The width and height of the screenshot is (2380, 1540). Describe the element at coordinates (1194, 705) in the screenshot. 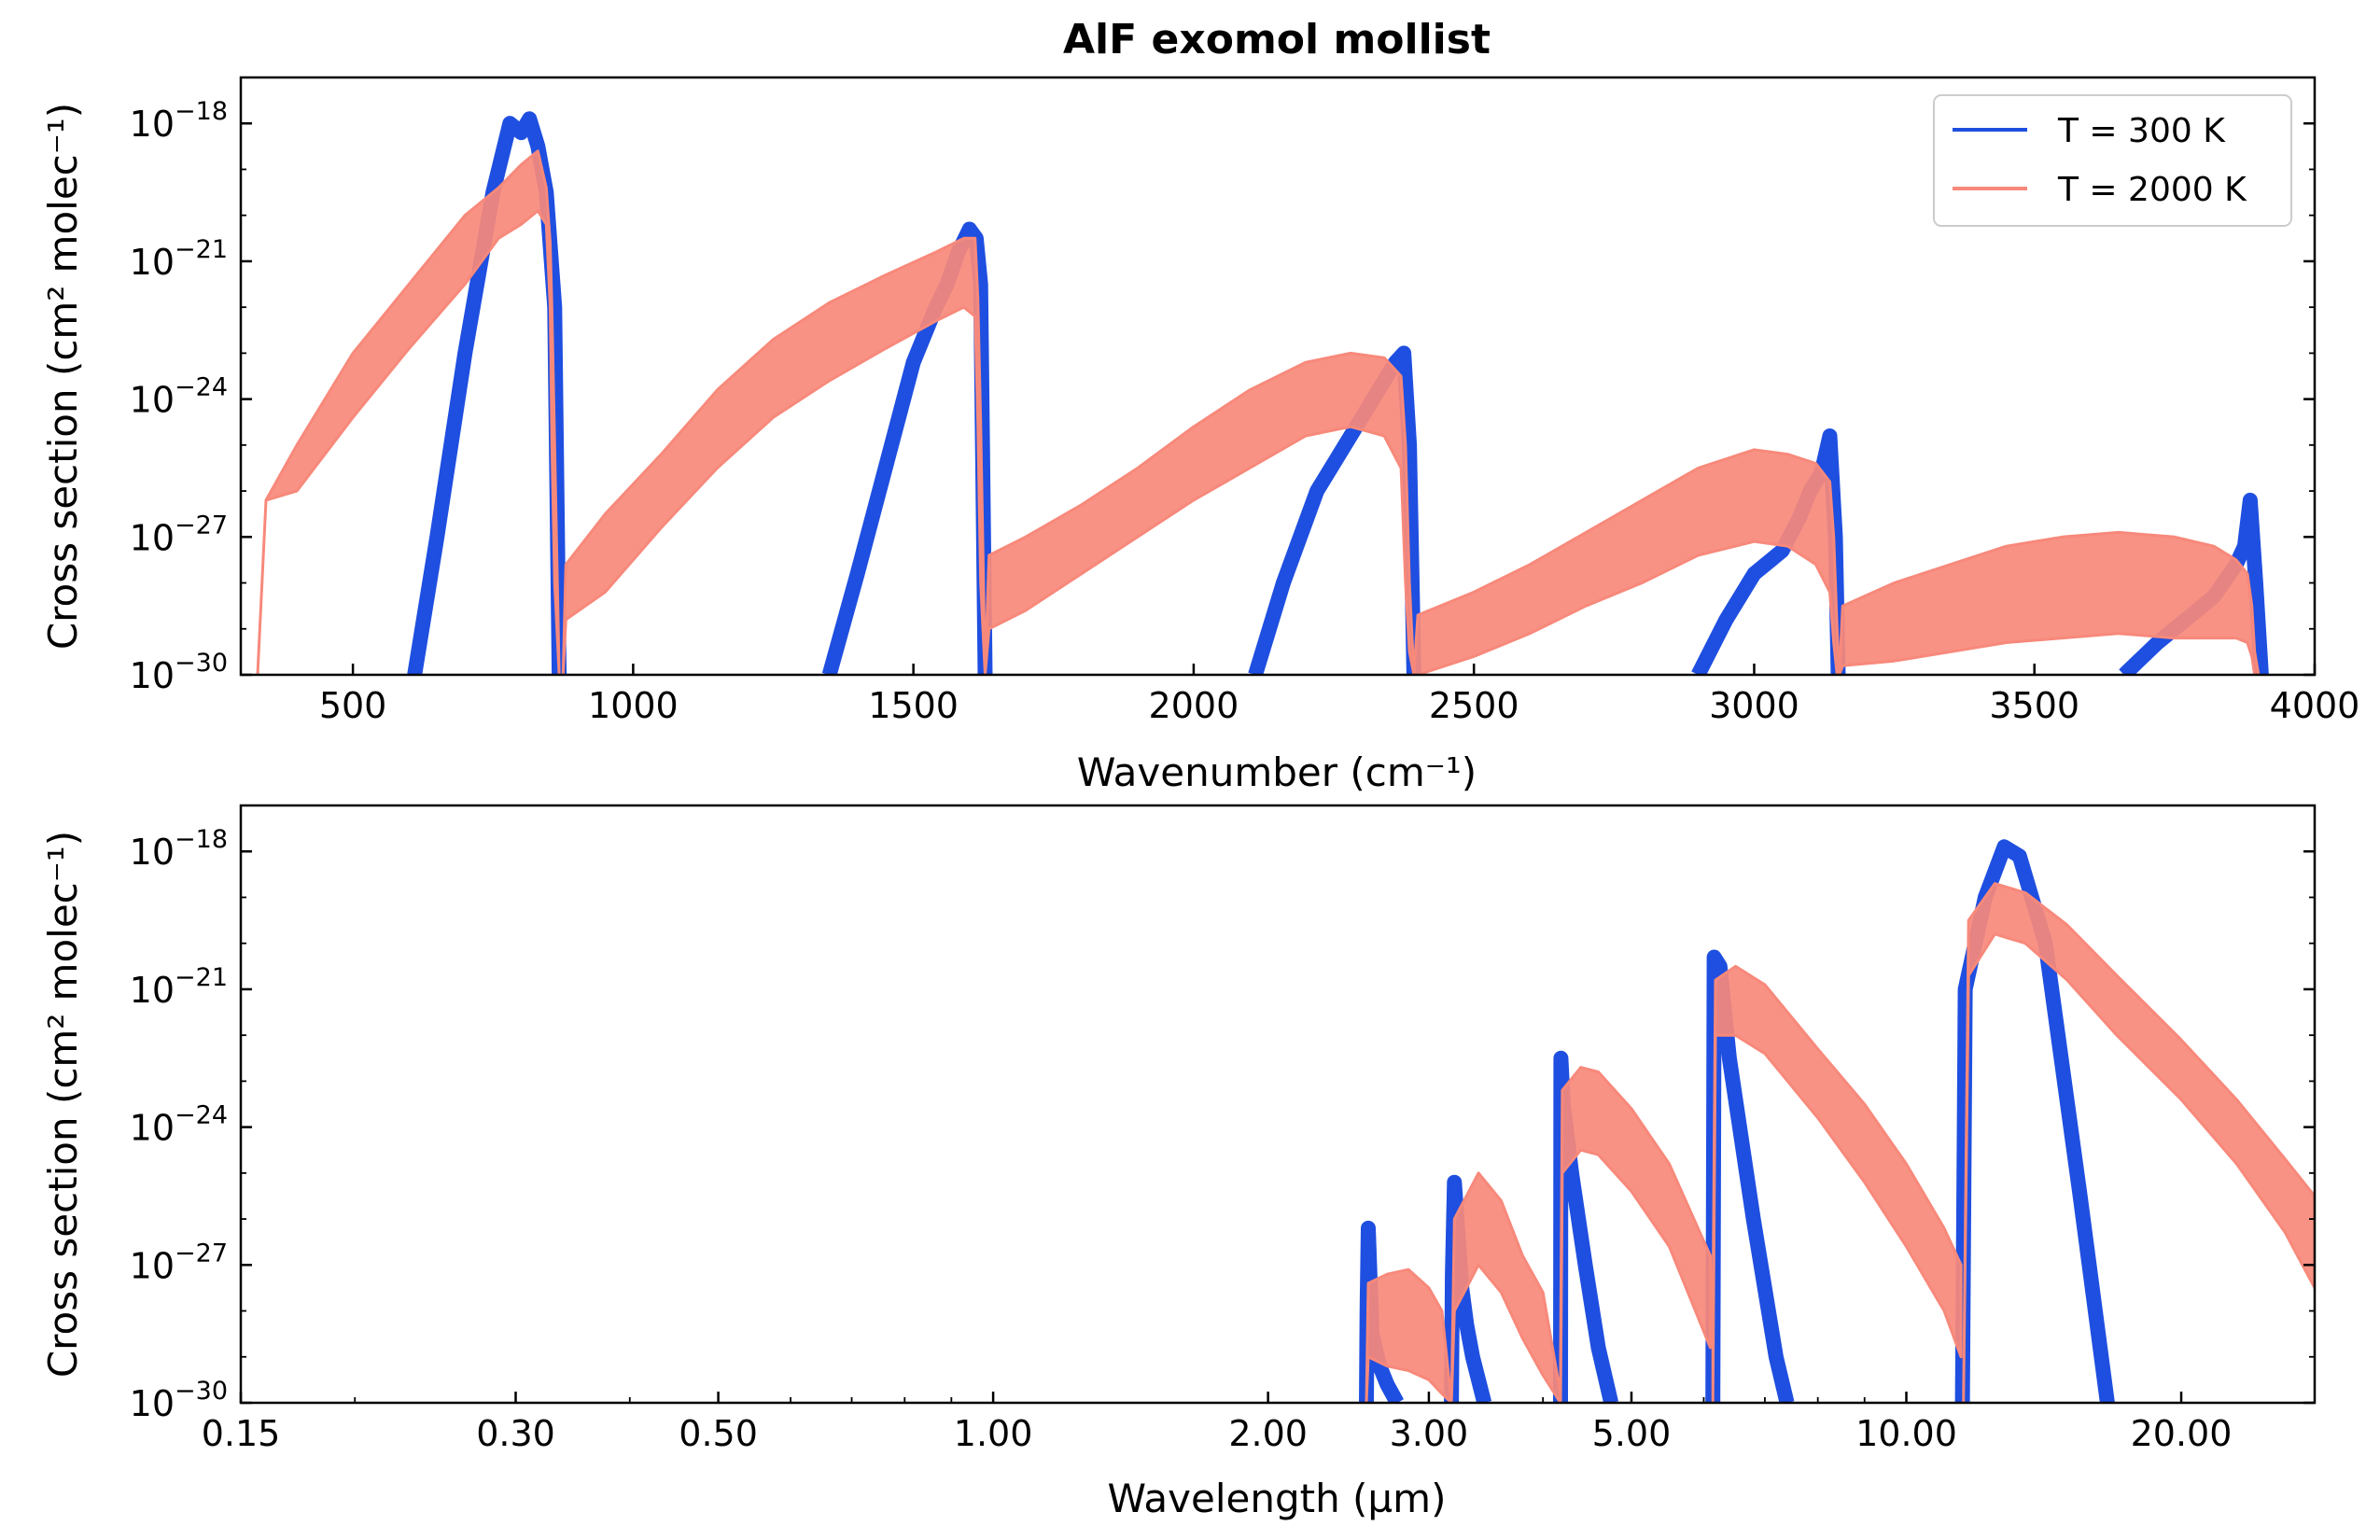

I see `x-tick-label: 2000` at that location.